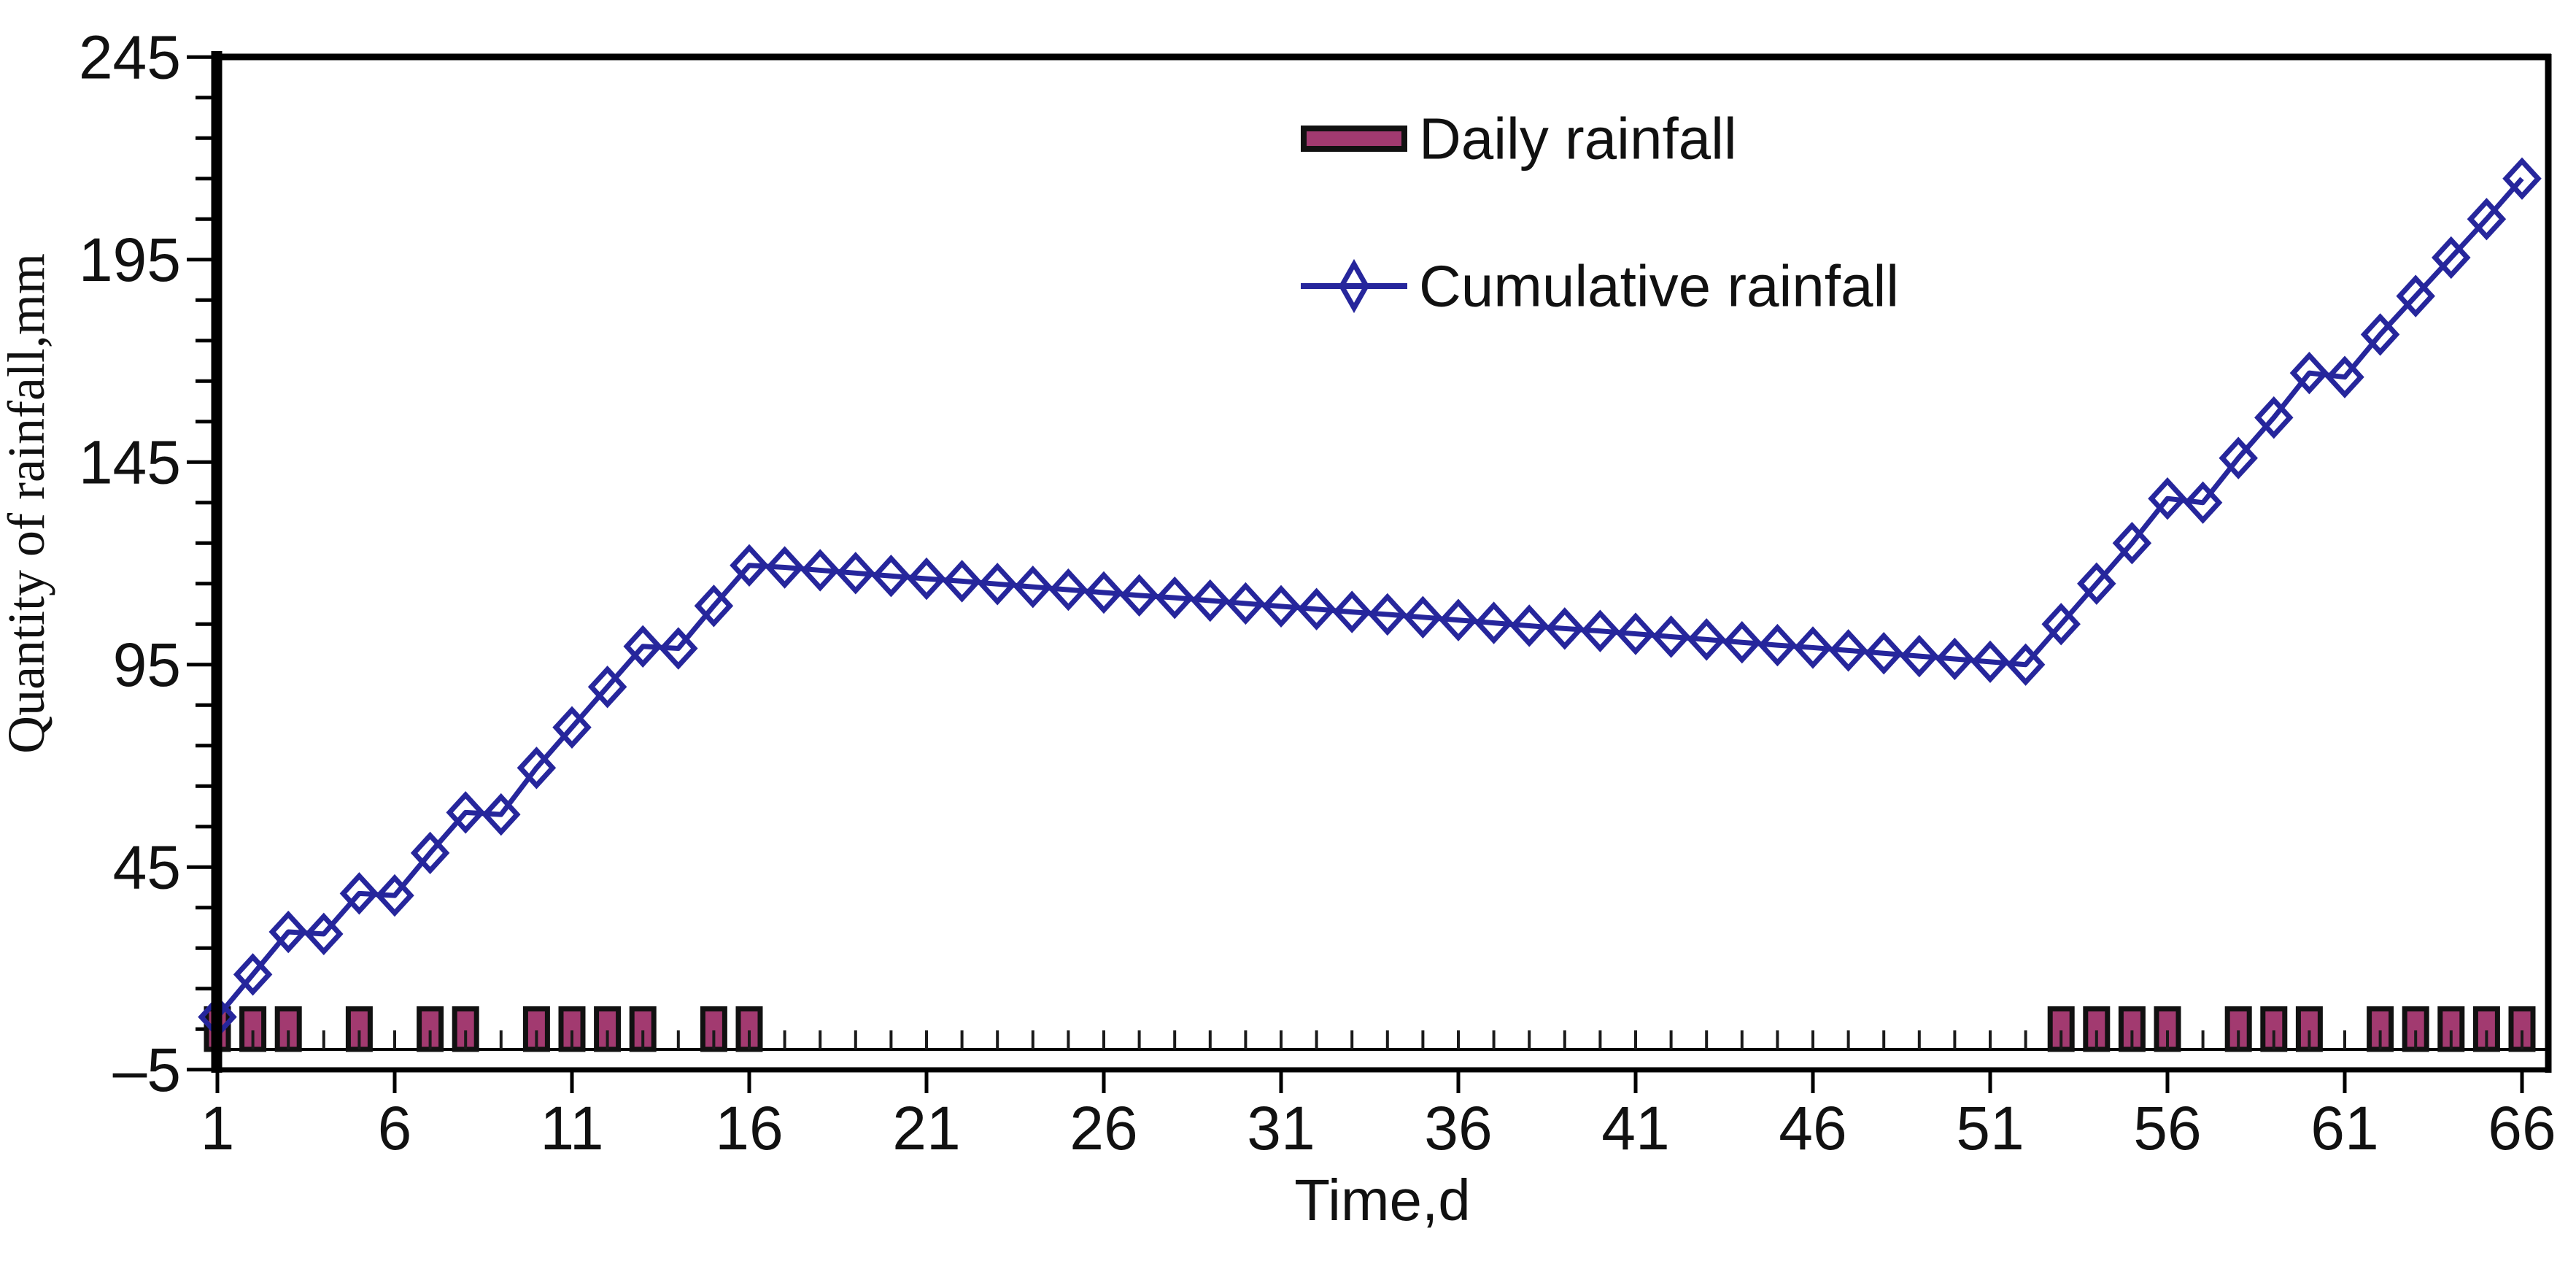 This screenshot has height=1261, width=2576. Describe the element at coordinates (1369, 1081) in the screenshot. I see `x-axis-ticks` at that location.